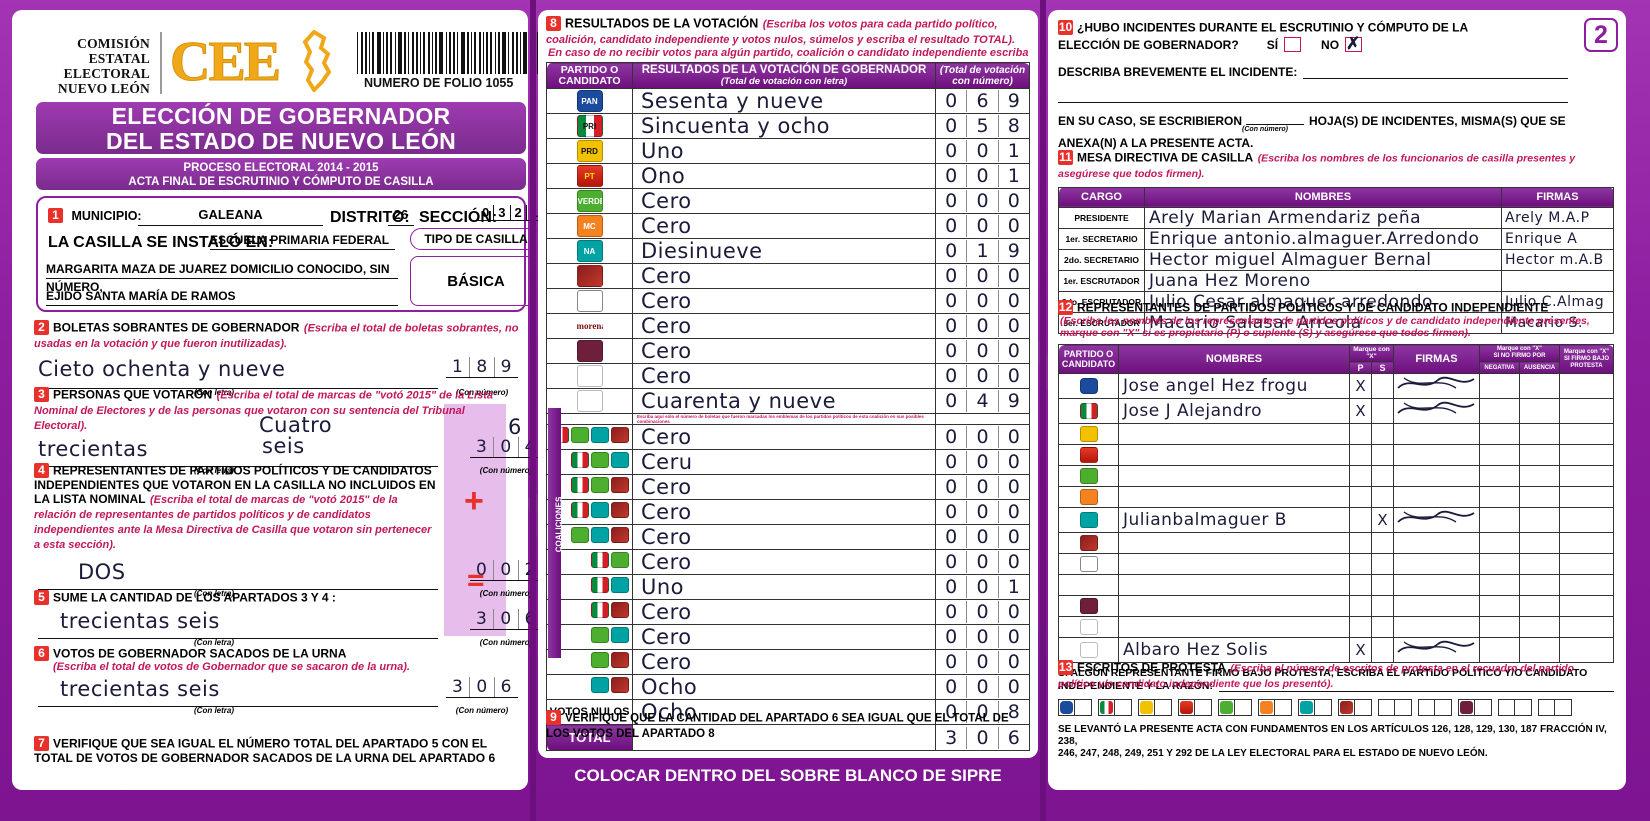  I want to click on mesa-firma: Enrique A, so click(1557, 238).